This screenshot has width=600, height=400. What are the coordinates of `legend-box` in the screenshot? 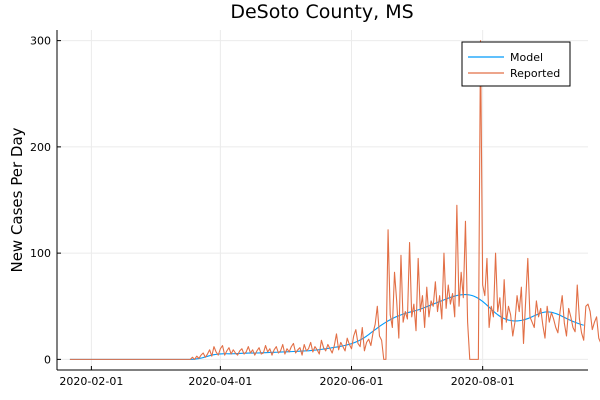 It's located at (516, 64).